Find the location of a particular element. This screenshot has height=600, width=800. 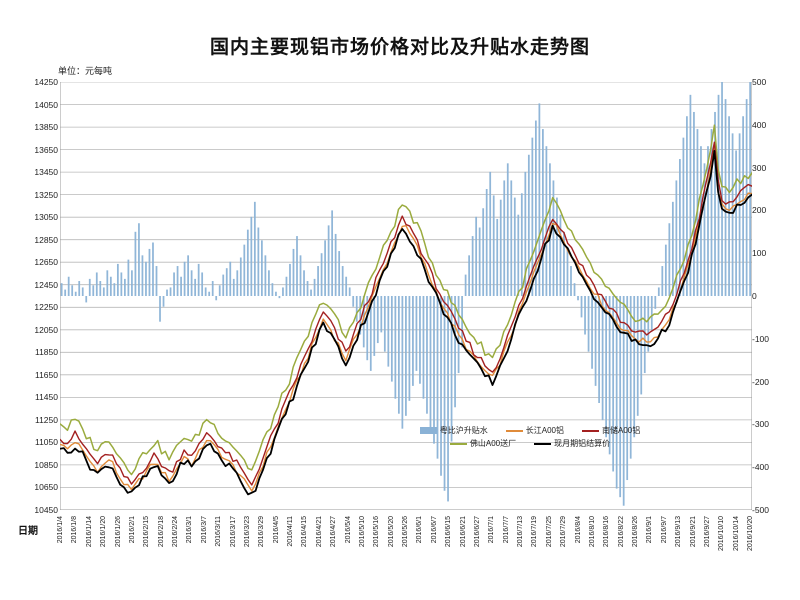

page-title: 国内主要现铝市场价格对比及升贴水走势图 is located at coordinates (399, 47).